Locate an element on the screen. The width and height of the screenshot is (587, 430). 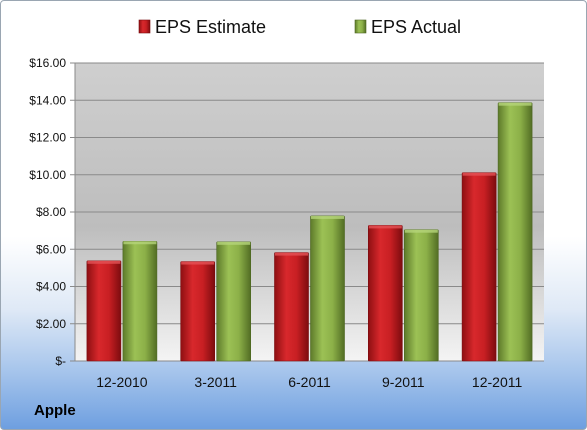
x-tick-label: 12-2010 is located at coordinates (122, 382).